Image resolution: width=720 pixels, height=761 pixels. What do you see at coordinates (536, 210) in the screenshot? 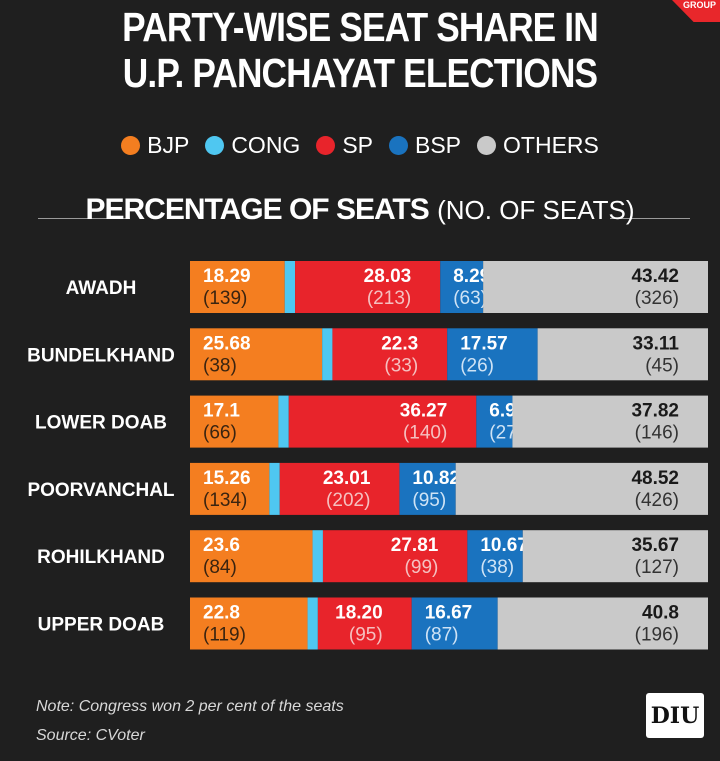
I see `subtitle-light: (NO. OF SEATS)` at bounding box center [536, 210].